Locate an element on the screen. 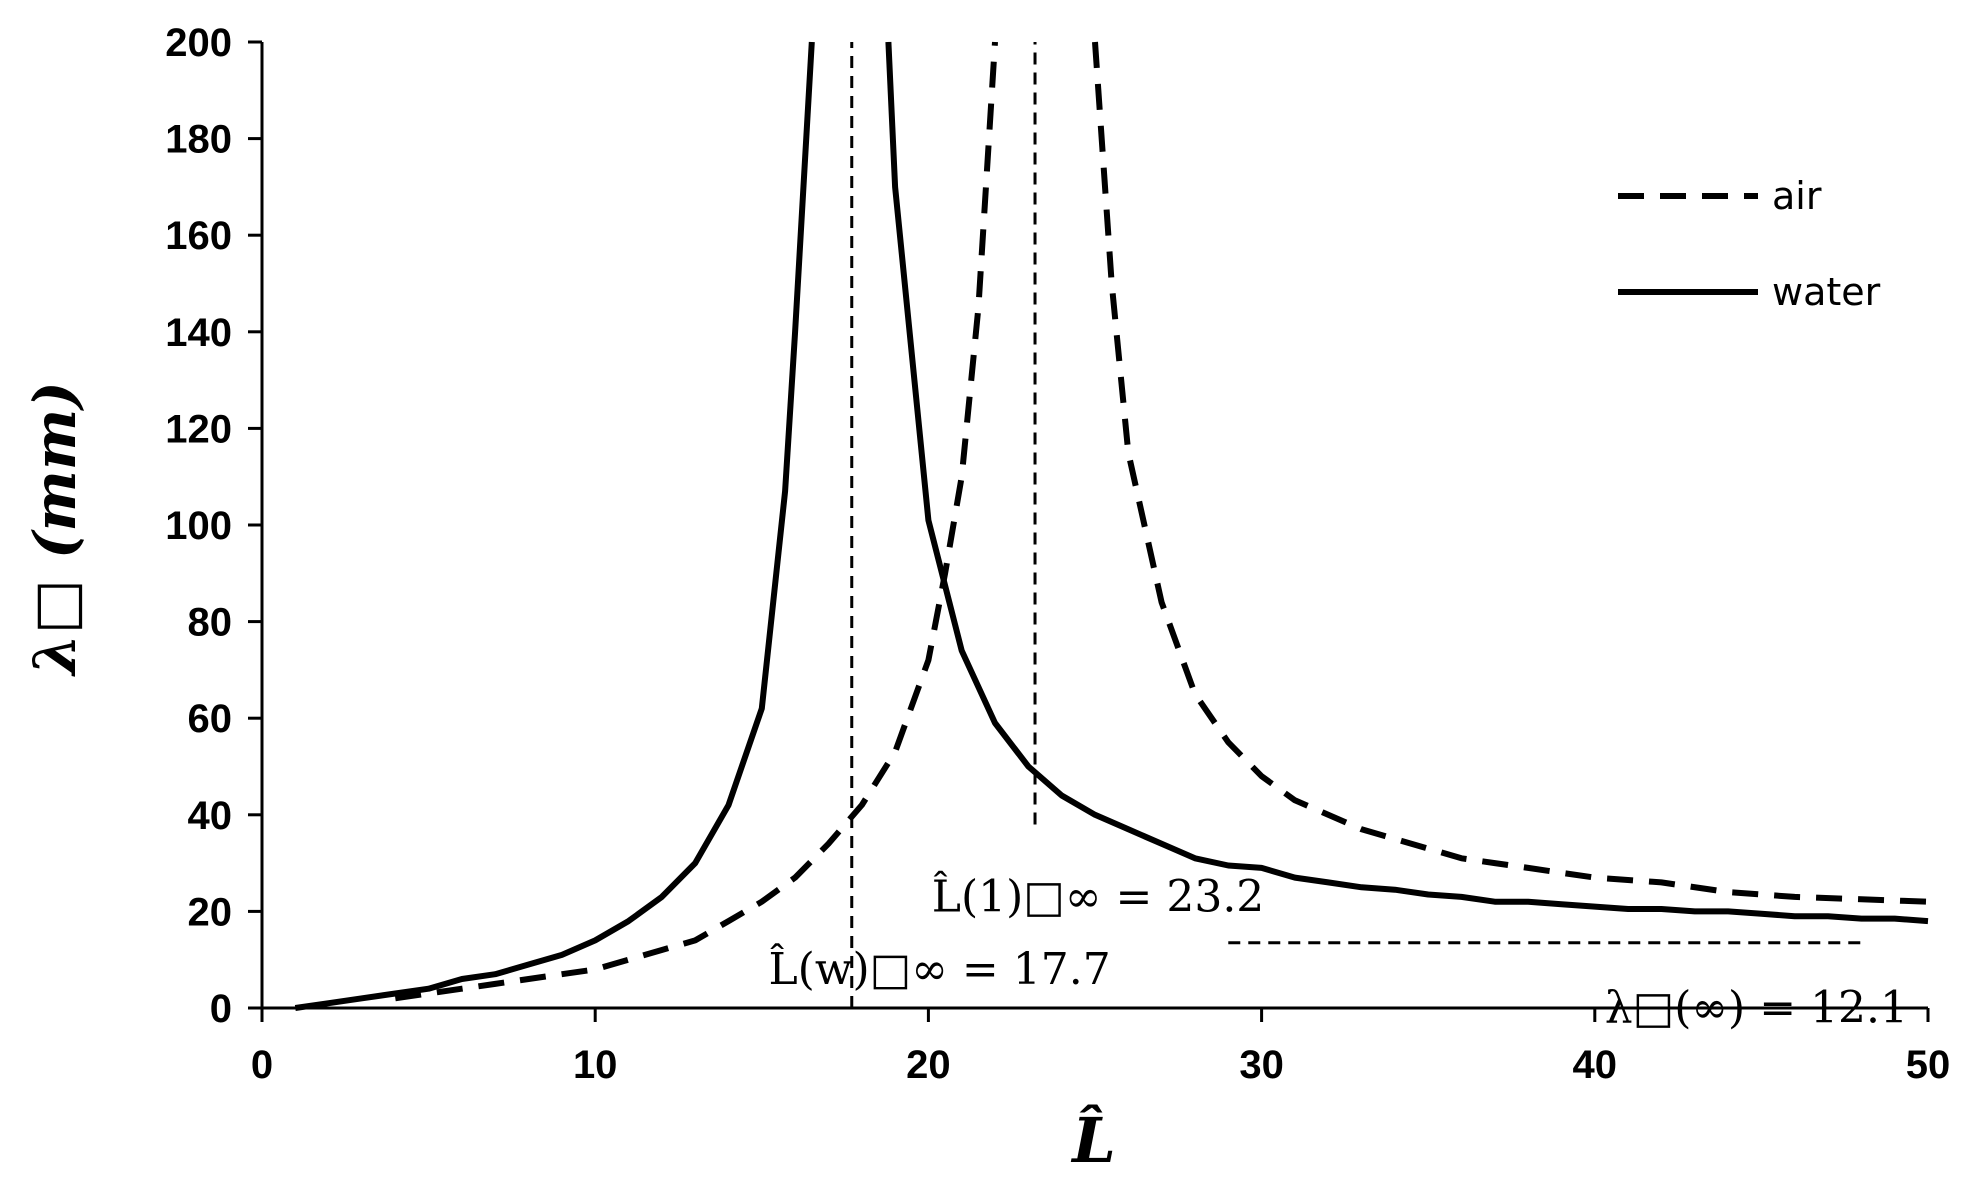 The width and height of the screenshot is (1977, 1183). legend-label-water: water is located at coordinates (1826, 292).